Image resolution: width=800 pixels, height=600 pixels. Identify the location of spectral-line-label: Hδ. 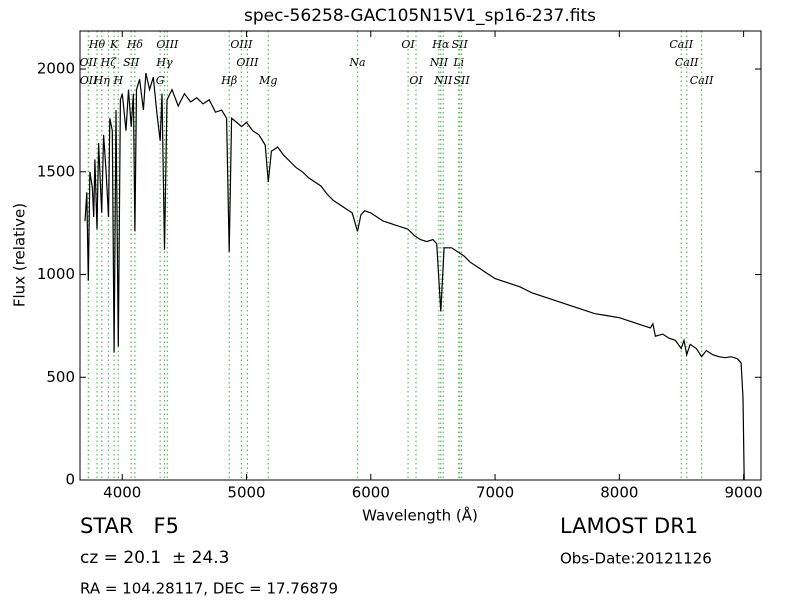
(135, 44).